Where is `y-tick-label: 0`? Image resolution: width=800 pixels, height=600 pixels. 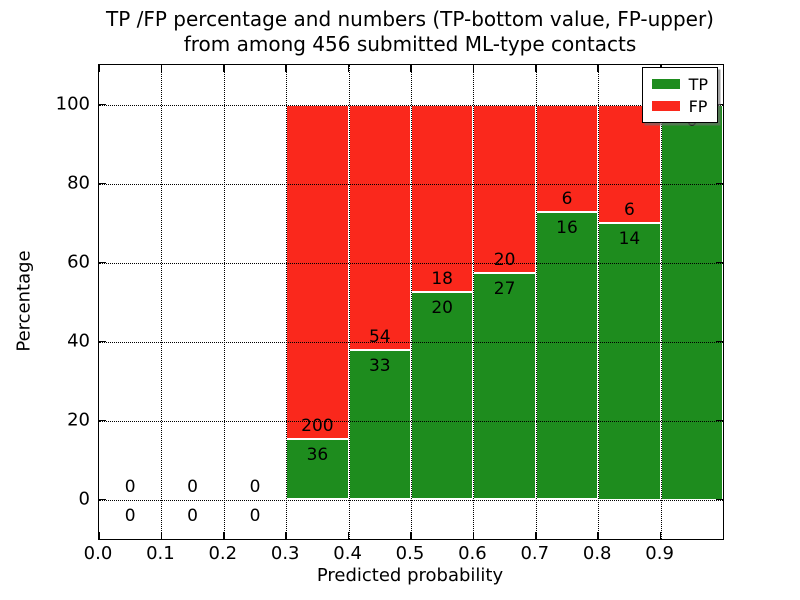 y-tick-label: 0 is located at coordinates (84, 498).